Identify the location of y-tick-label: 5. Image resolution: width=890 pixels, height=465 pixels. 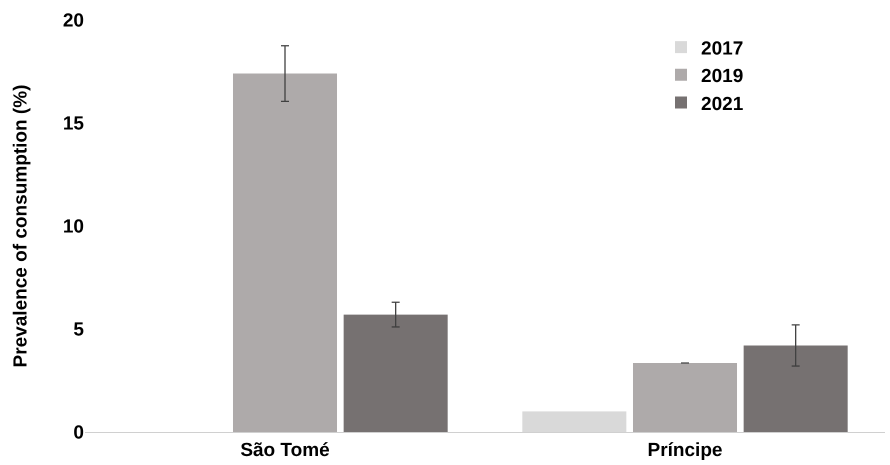
(78, 330).